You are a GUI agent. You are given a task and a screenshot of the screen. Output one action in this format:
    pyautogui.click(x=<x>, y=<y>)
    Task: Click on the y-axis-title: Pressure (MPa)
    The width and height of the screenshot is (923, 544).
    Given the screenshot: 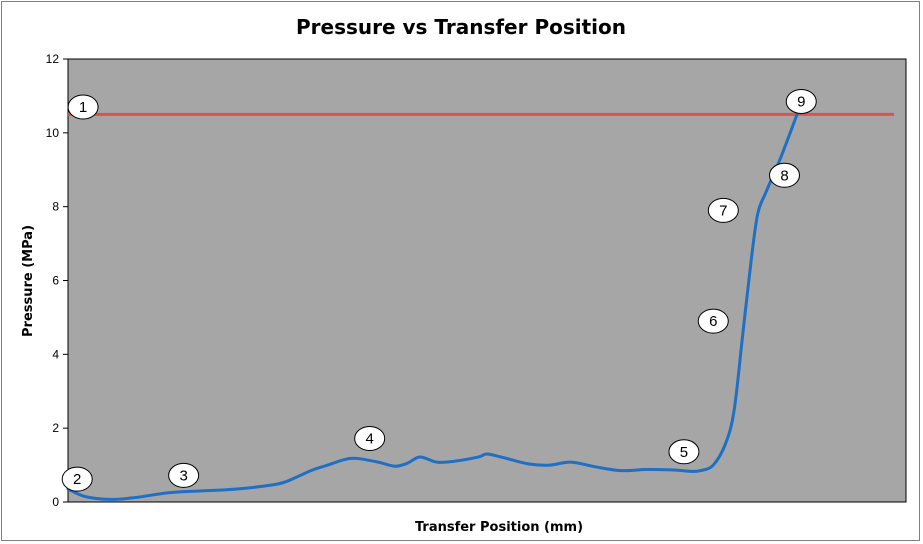 What is the action you would take?
    pyautogui.click(x=28, y=281)
    